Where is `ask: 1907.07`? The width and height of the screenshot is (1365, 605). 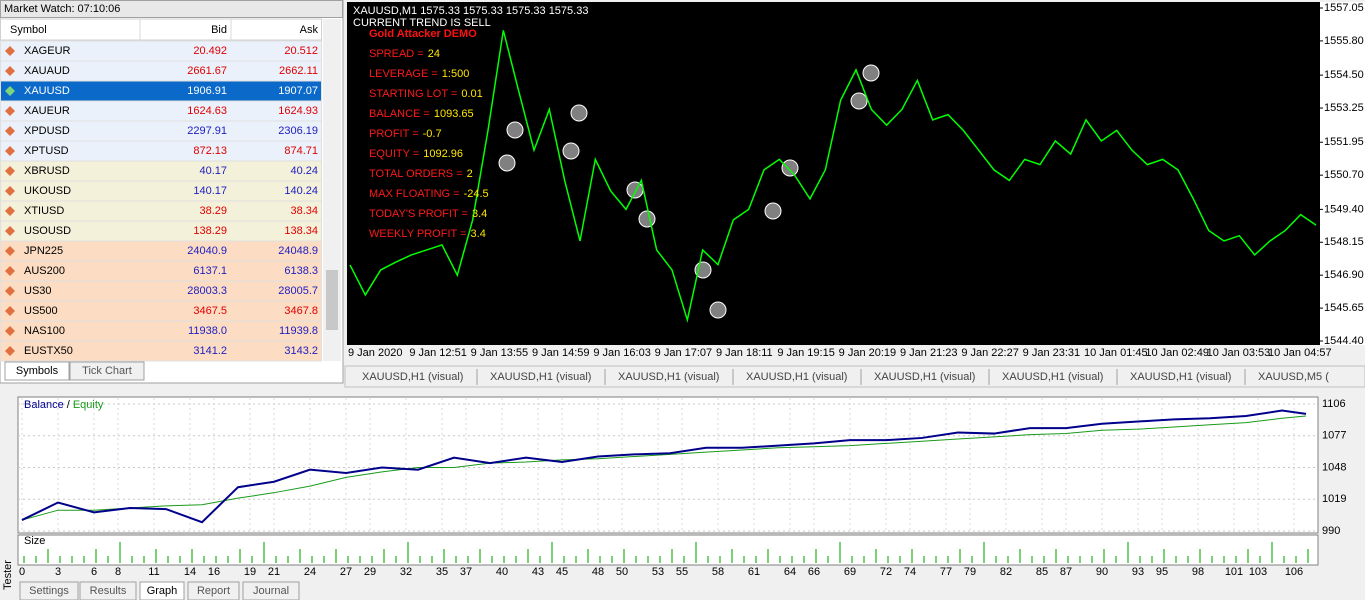 ask: 1907.07 is located at coordinates (298, 91).